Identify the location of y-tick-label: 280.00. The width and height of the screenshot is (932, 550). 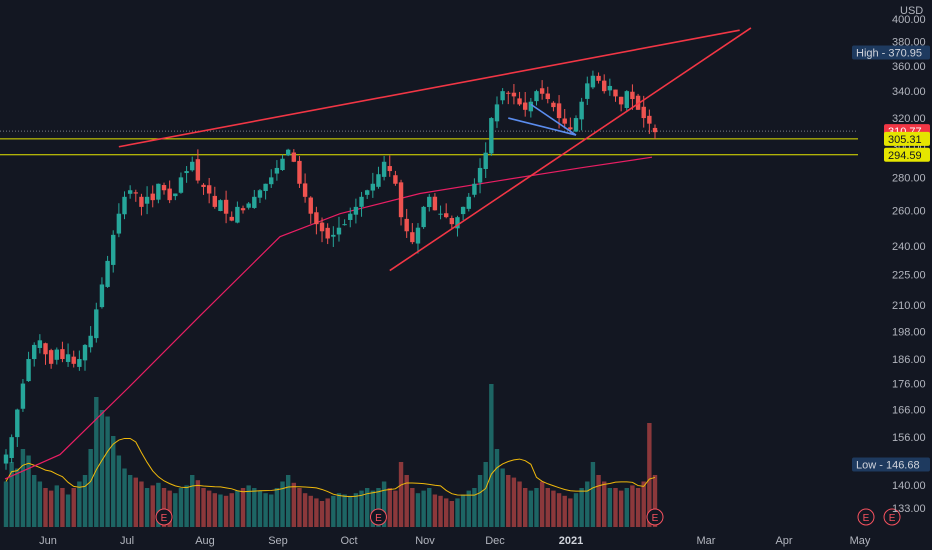
(909, 178).